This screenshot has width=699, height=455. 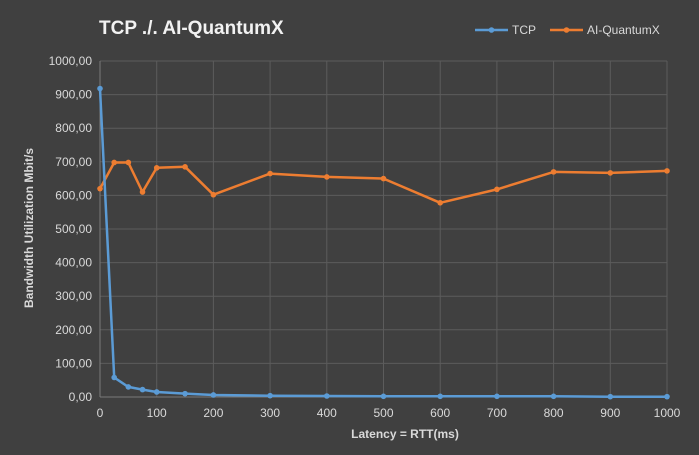 What do you see at coordinates (610, 413) in the screenshot?
I see `x-tick-label: 900` at bounding box center [610, 413].